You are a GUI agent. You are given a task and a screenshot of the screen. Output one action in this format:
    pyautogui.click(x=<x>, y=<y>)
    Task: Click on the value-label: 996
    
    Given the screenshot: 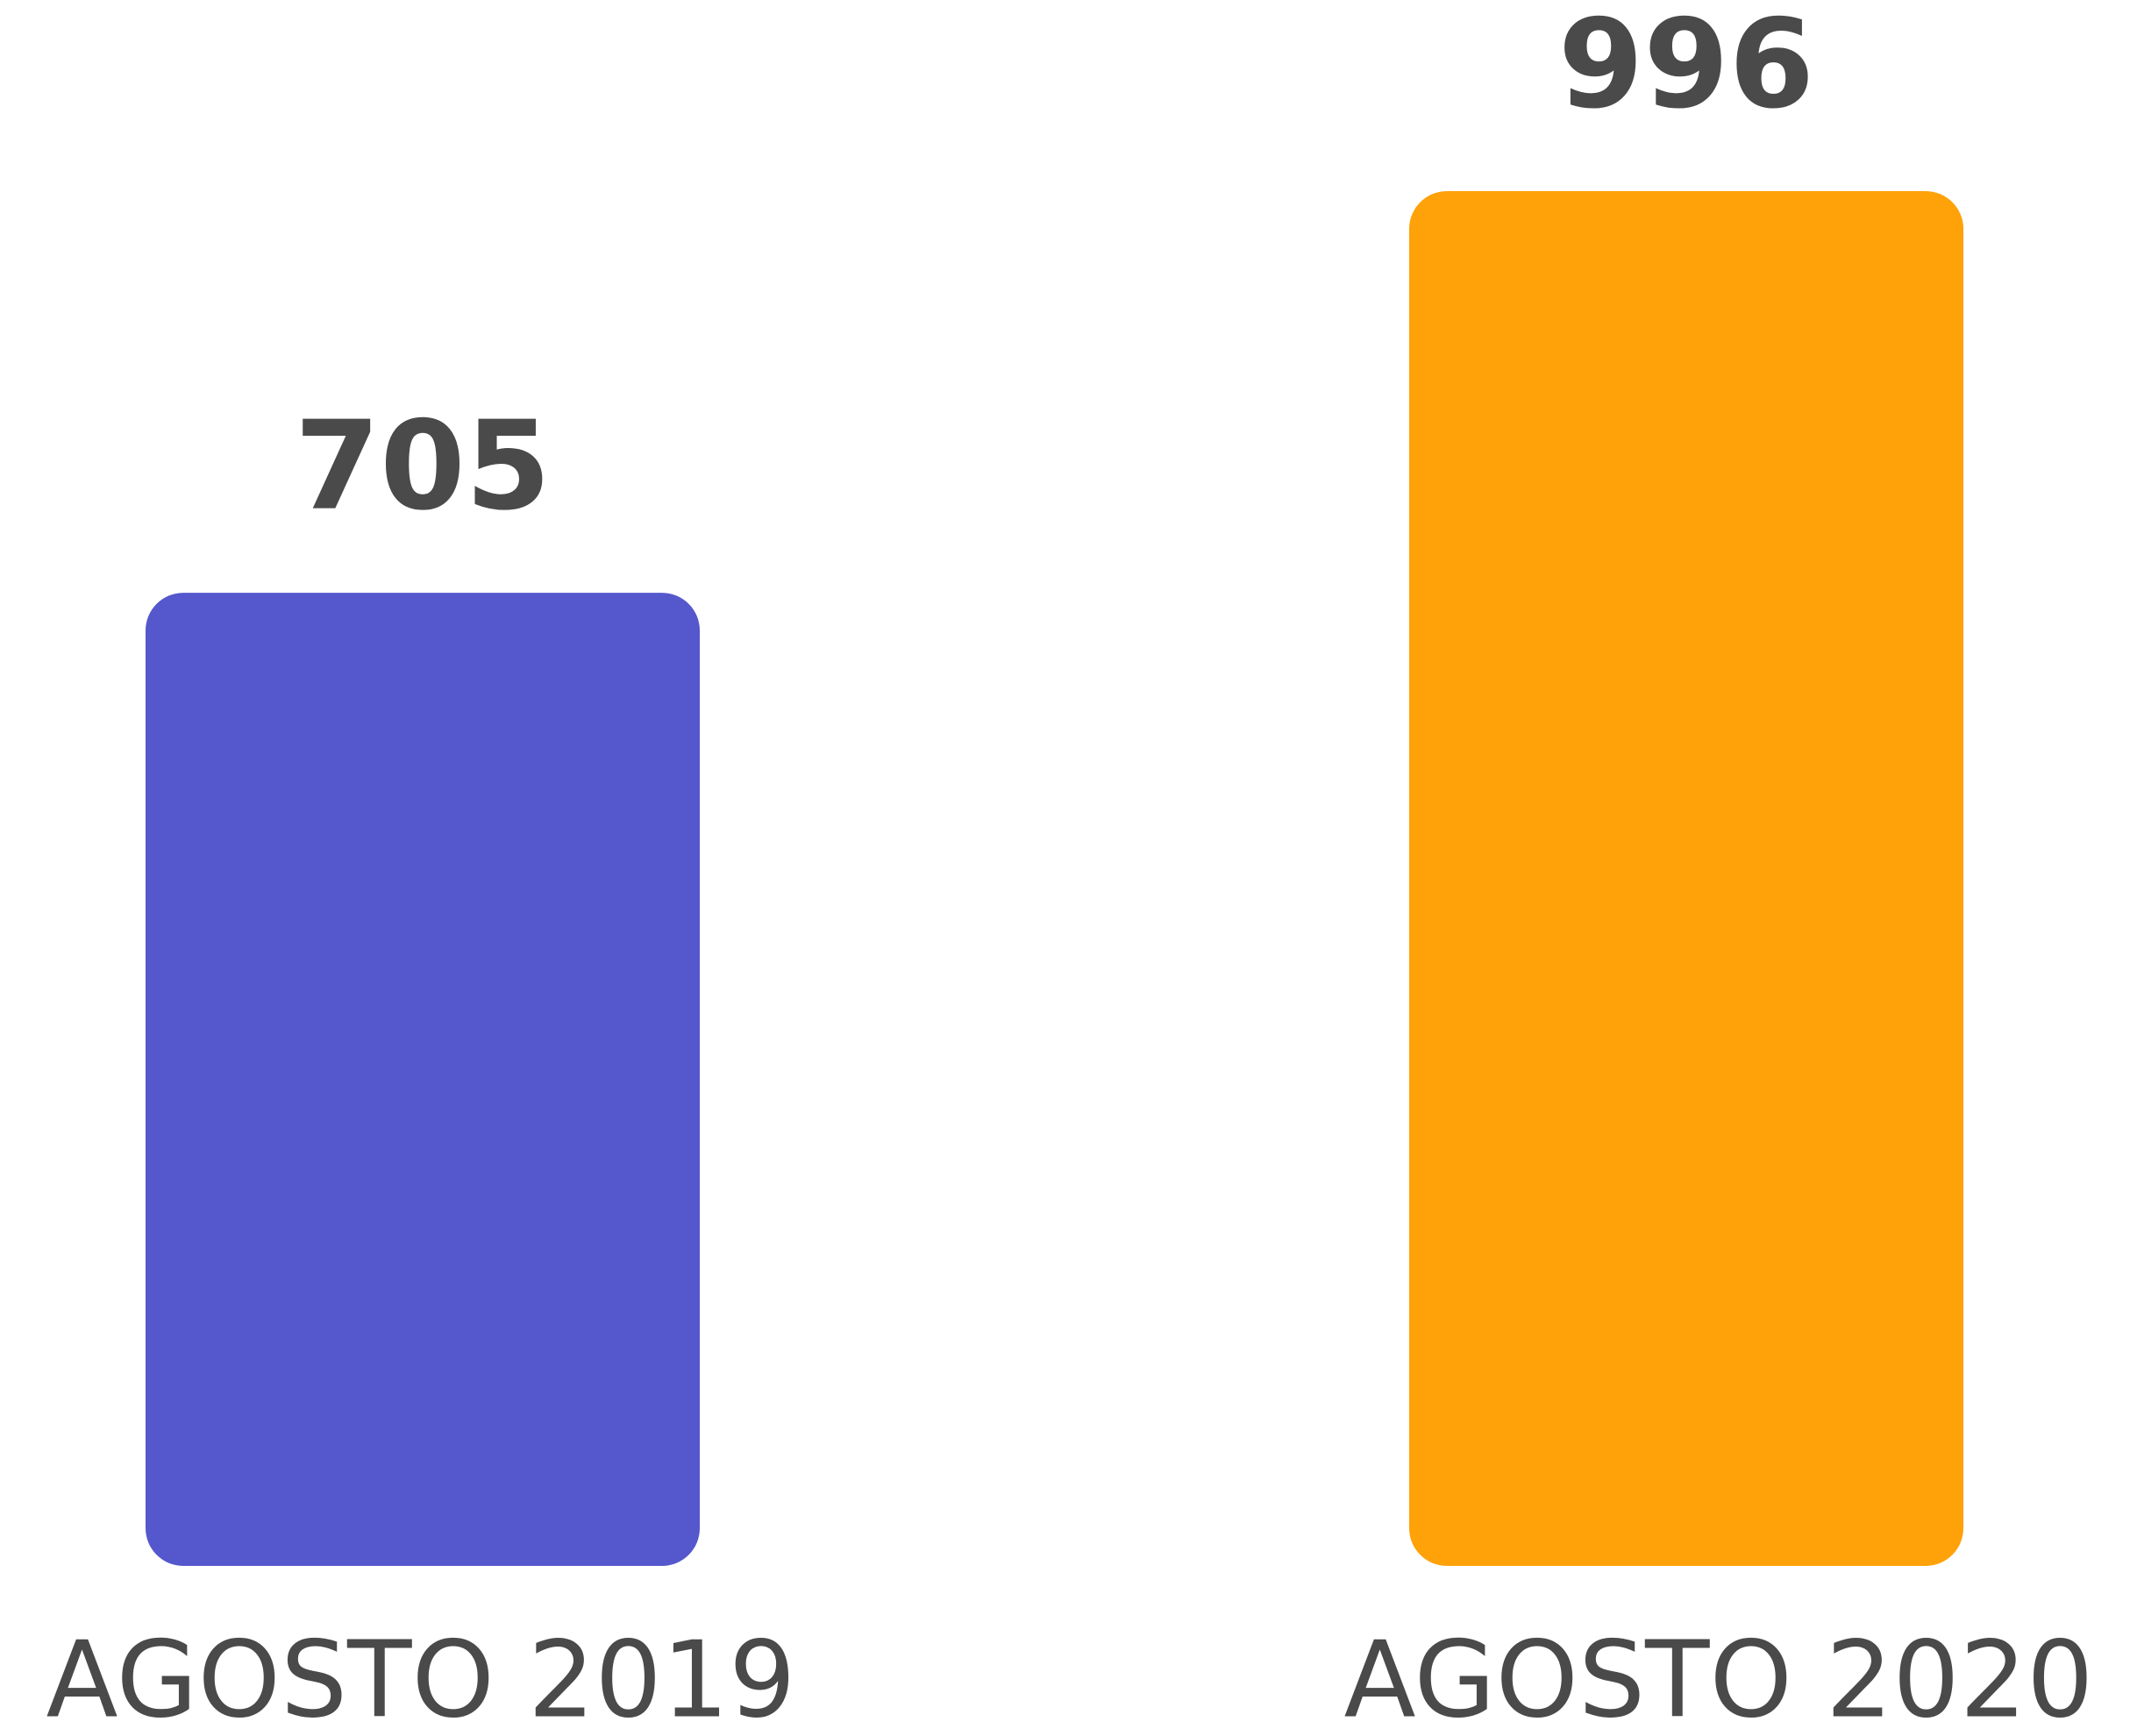 What is the action you would take?
    pyautogui.click(x=1686, y=68)
    